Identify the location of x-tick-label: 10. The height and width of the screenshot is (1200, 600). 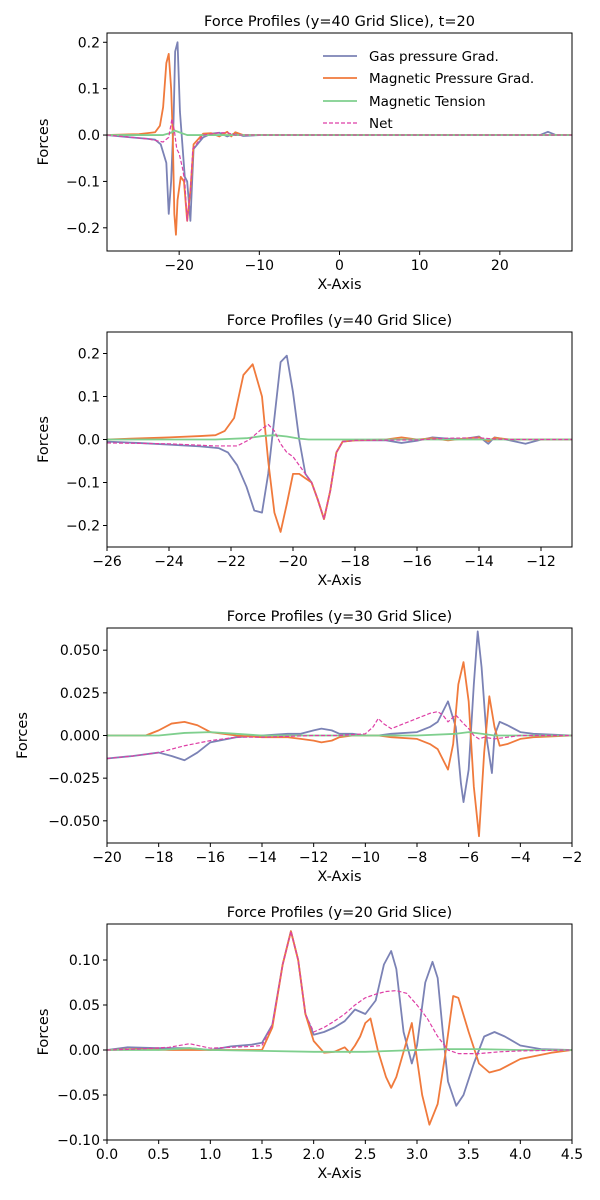
(420, 266).